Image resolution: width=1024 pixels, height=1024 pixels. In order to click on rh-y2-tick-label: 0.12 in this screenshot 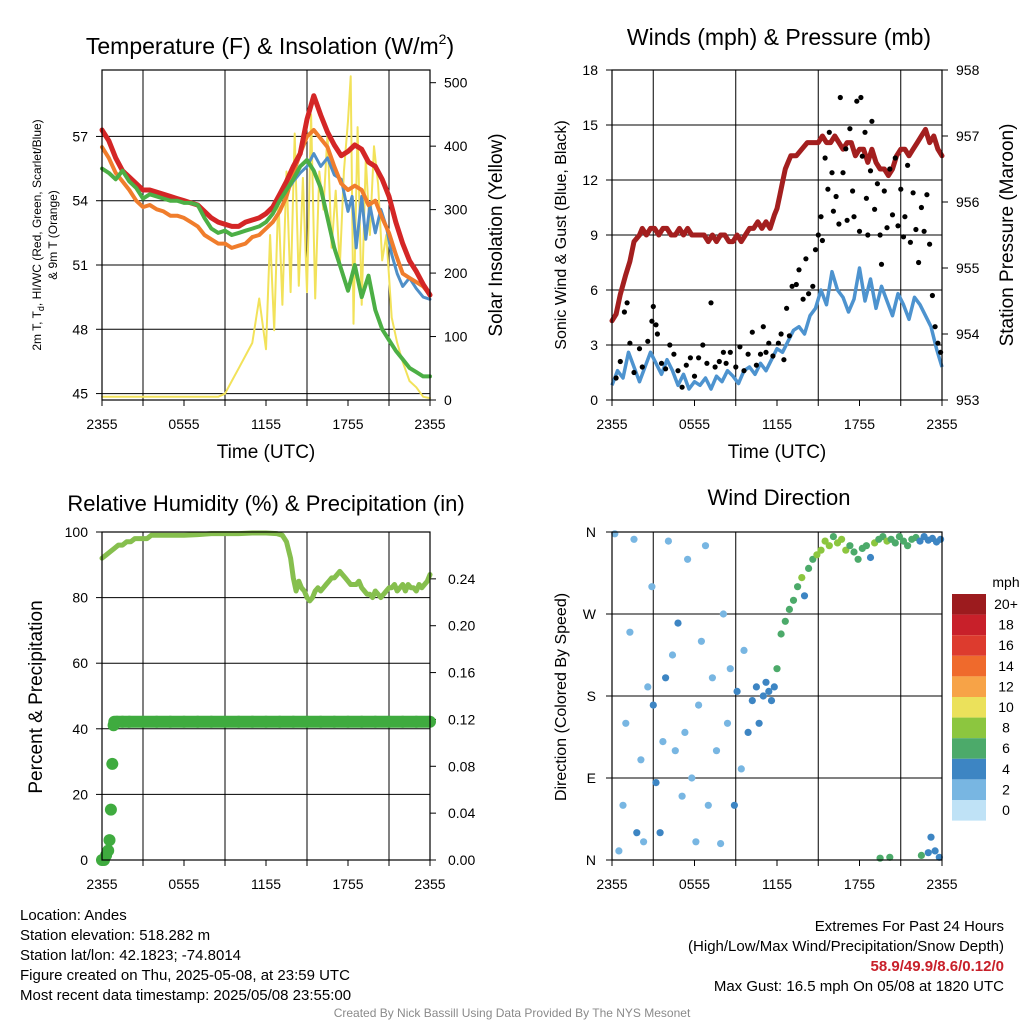, I will do `click(461, 719)`.